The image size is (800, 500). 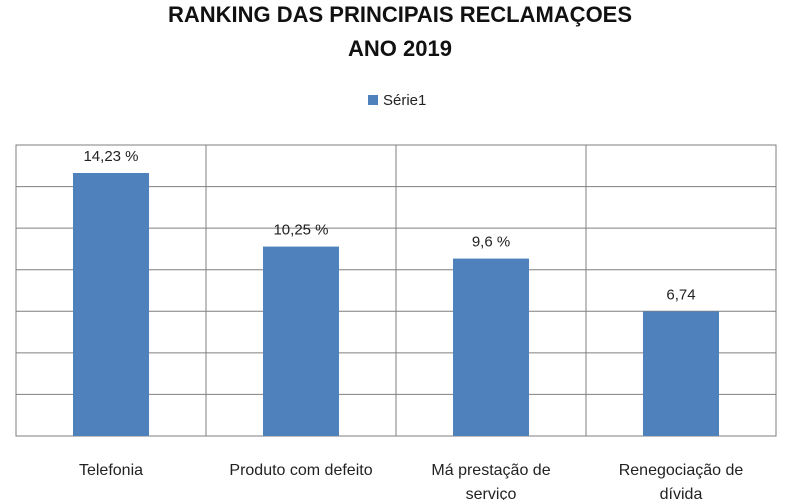 I want to click on legend: Série1, so click(x=397, y=100).